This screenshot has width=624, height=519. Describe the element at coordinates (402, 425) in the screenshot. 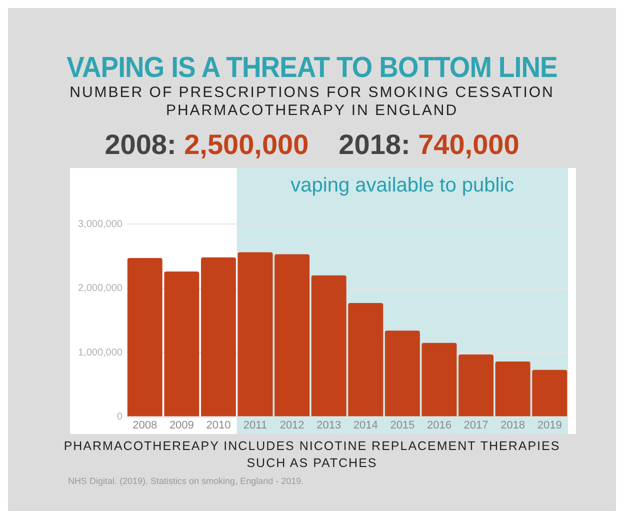

I see `x-tick-label: 2015` at that location.